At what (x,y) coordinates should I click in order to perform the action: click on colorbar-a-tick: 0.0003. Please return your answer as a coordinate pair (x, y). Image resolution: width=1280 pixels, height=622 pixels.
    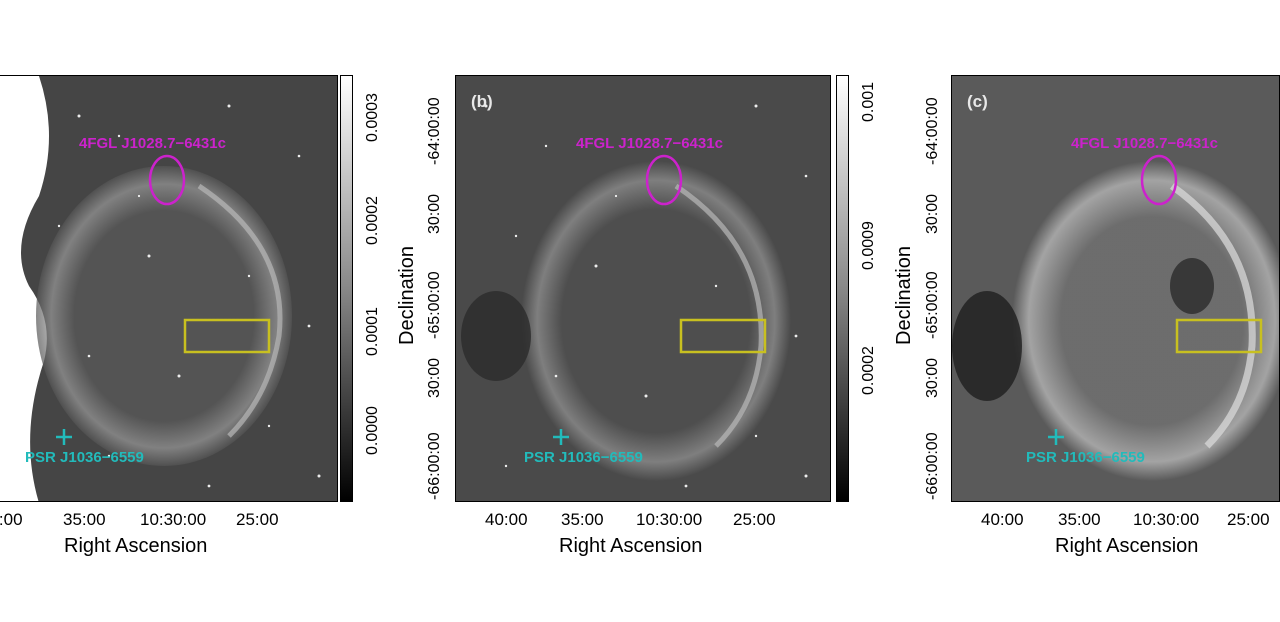
    Looking at the image, I should click on (372, 117).